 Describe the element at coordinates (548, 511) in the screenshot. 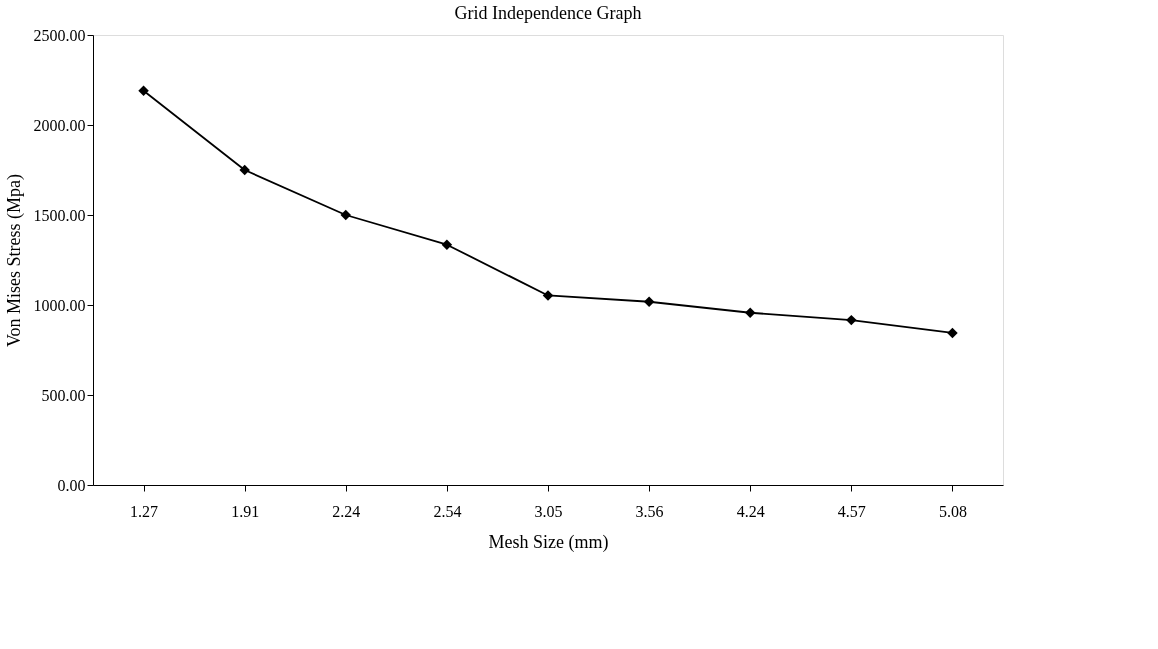

I see `x-tick-label: 3.05` at that location.